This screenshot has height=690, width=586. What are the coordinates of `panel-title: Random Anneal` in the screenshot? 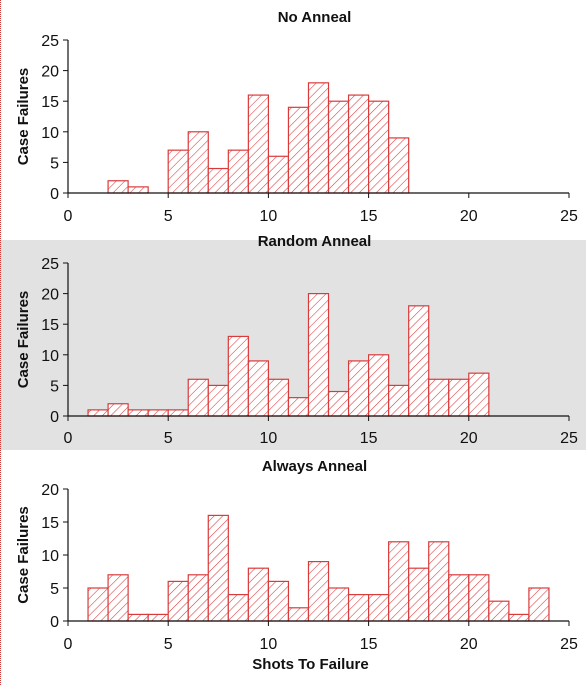 It's located at (315, 241).